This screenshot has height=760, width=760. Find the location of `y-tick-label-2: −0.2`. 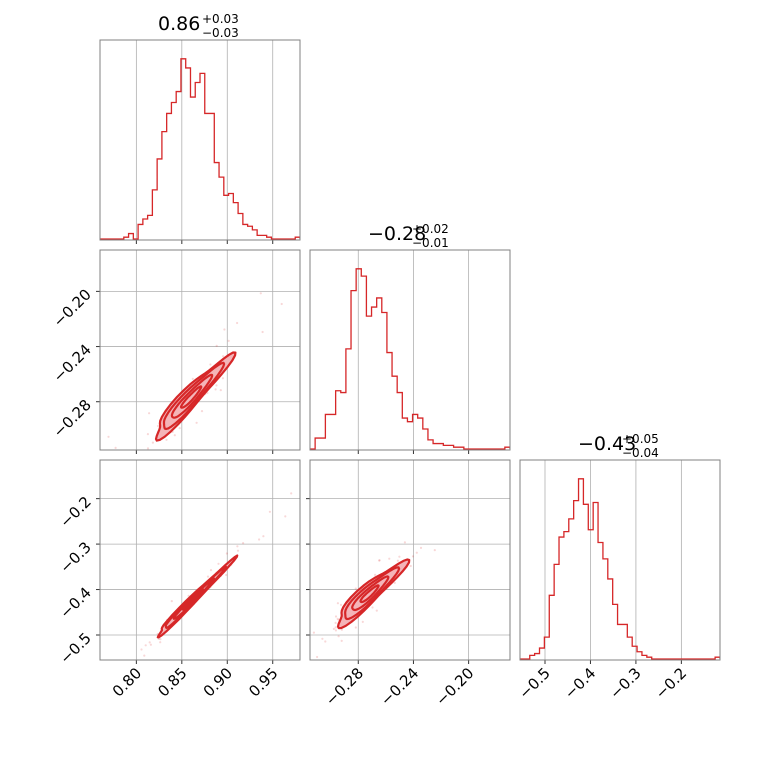

y-tick-label-2: −0.2 is located at coordinates (75, 512).